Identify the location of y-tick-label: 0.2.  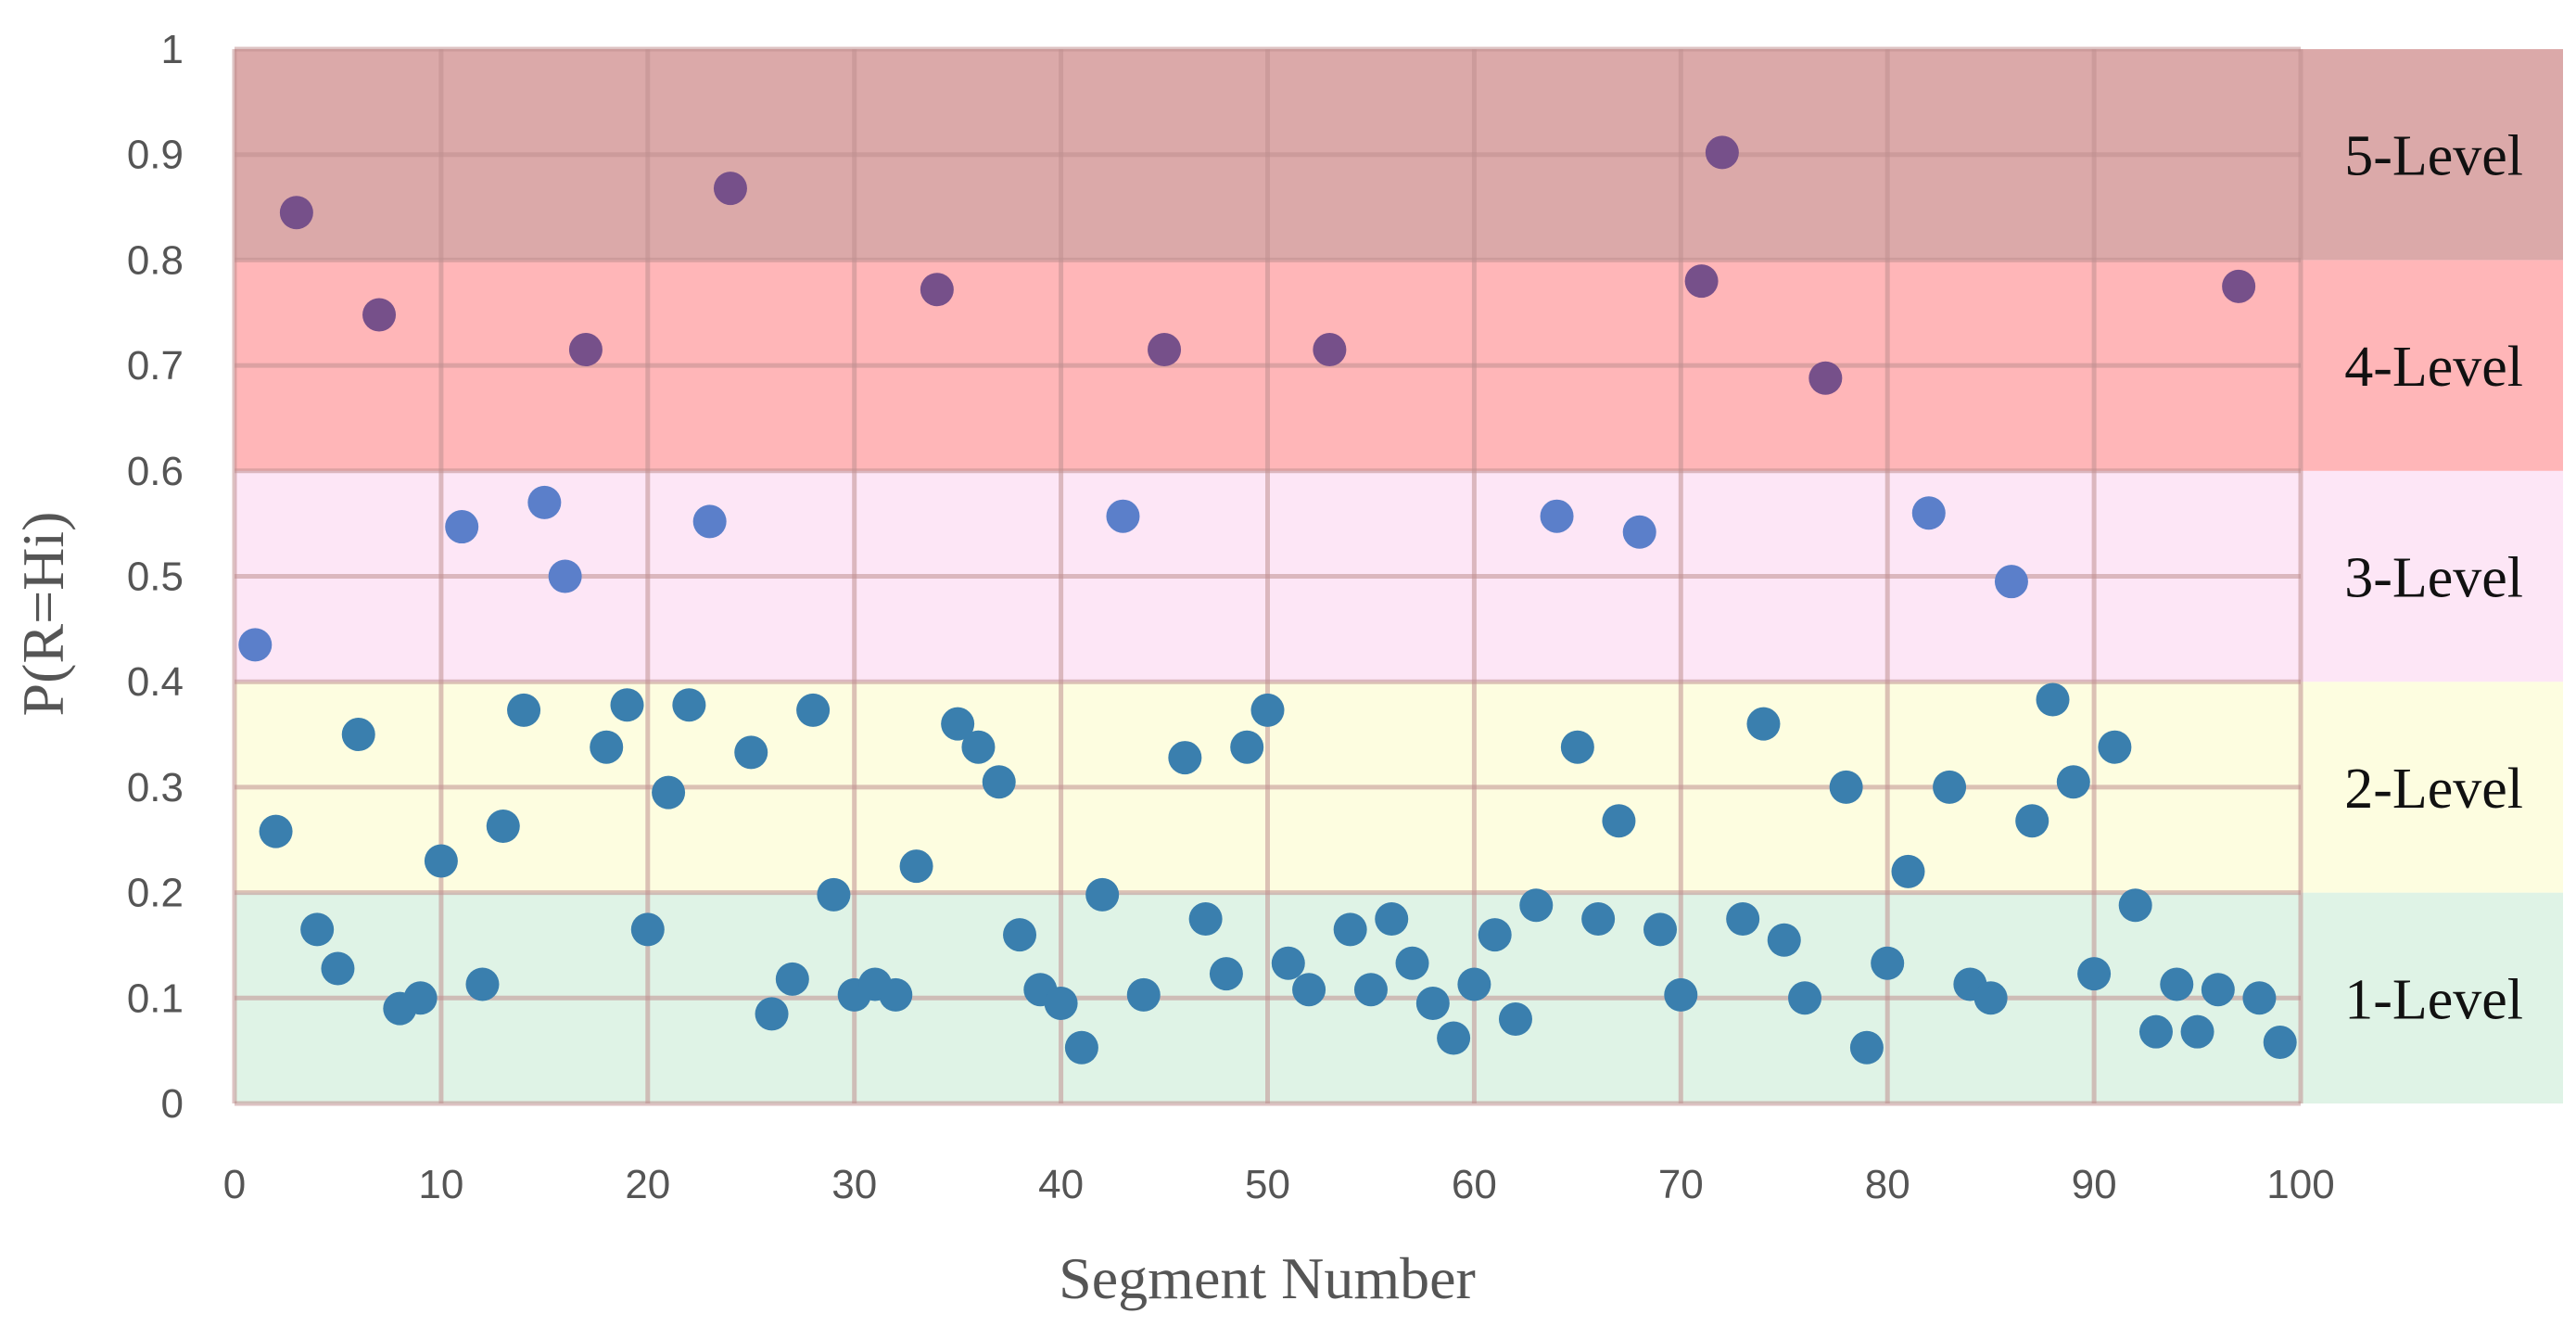
(155, 893).